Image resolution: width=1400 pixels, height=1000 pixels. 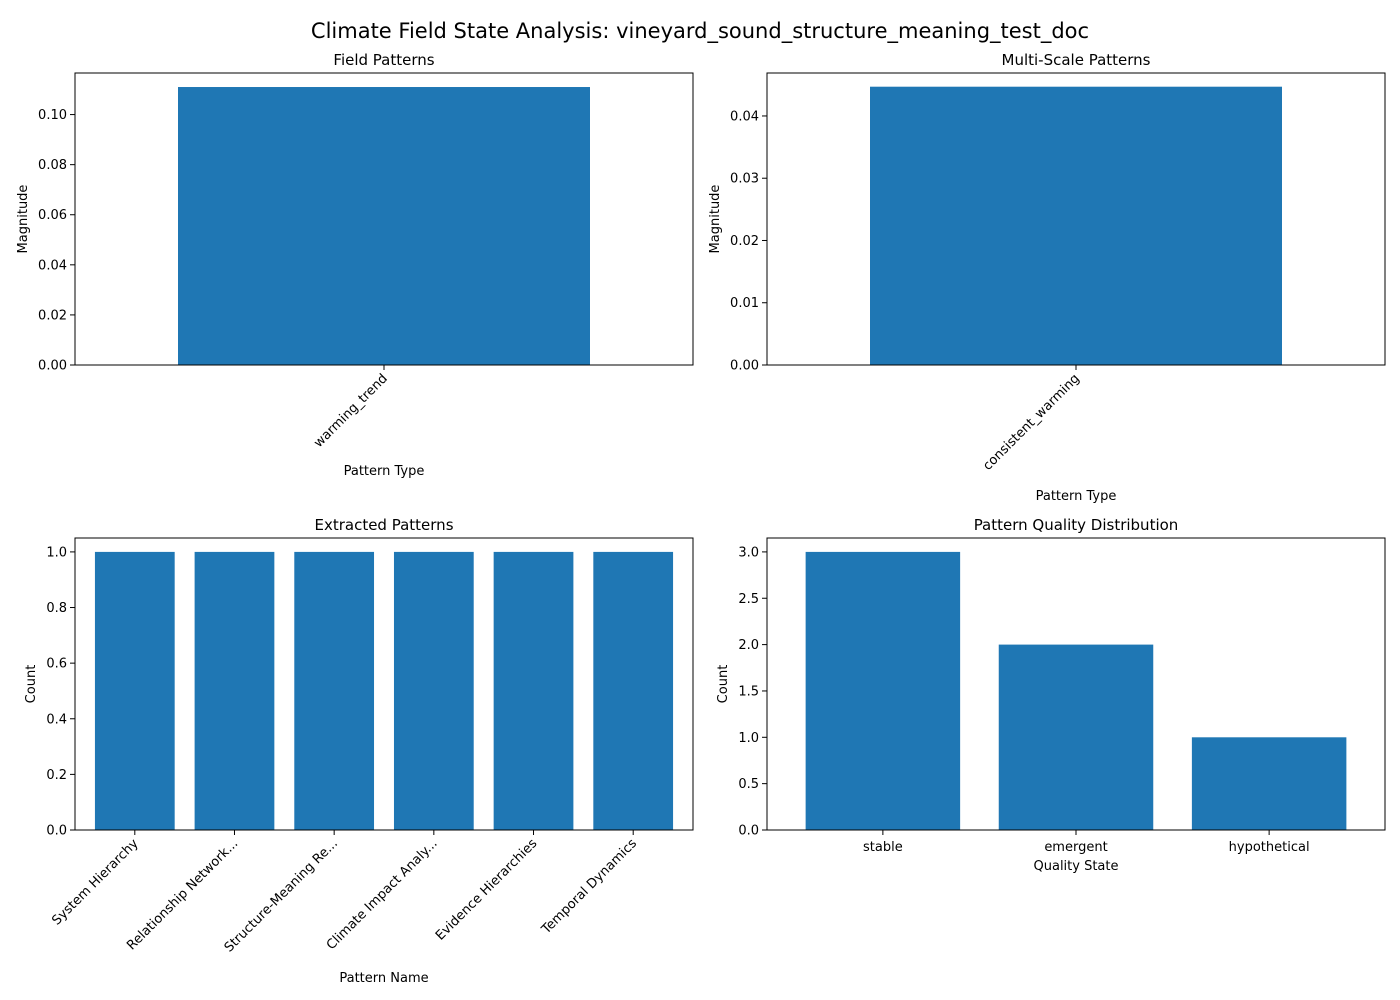 I want to click on x-tick-label: Evidence Hierarchies, so click(x=487, y=890).